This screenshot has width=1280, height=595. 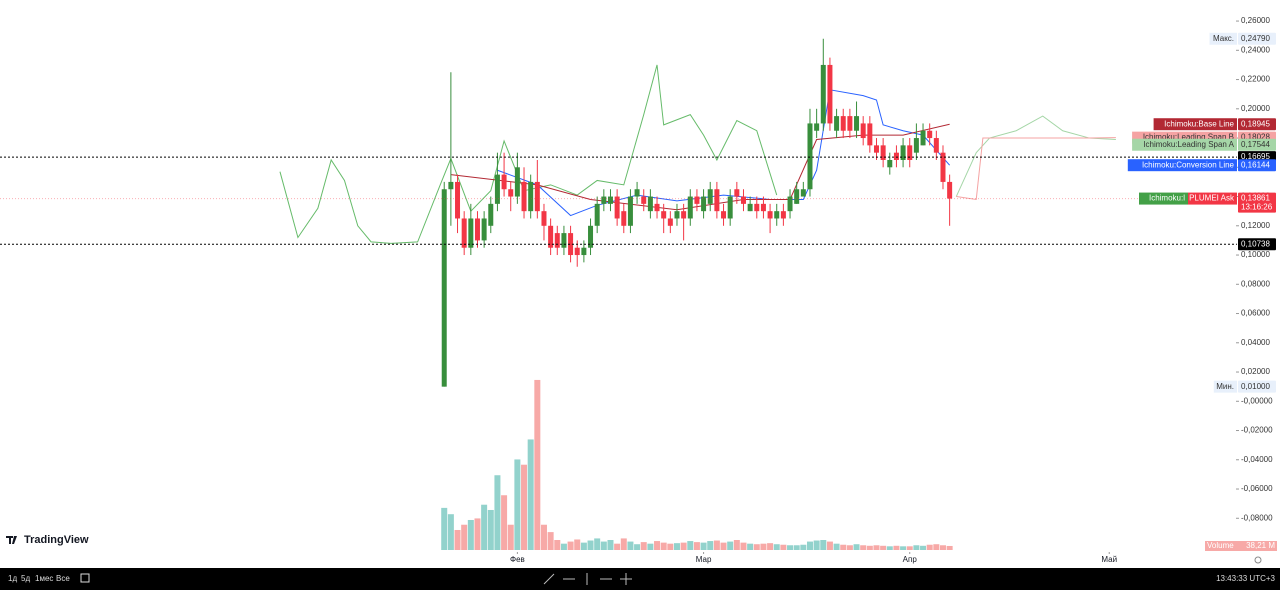 I want to click on price-tag-label: 0,18945, so click(x=1255, y=123).